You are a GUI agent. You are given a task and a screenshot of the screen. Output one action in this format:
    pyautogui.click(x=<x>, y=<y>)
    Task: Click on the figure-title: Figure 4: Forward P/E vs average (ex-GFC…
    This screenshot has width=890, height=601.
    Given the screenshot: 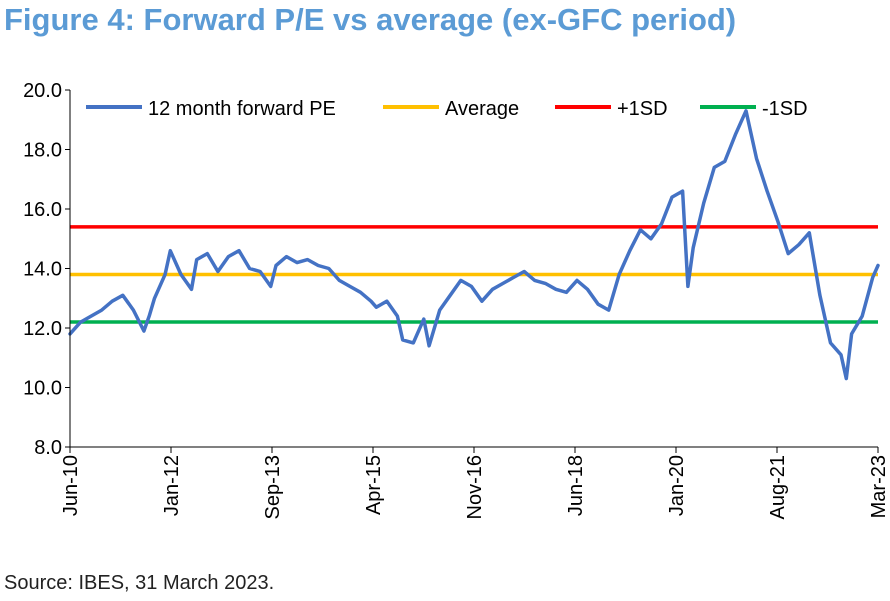 What is the action you would take?
    pyautogui.click(x=370, y=19)
    